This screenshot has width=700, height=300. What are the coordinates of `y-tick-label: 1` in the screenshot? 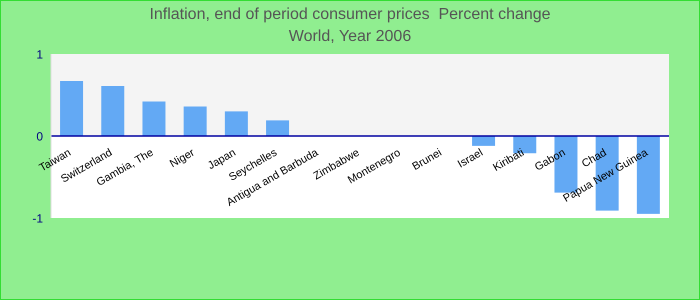 It's located at (40, 54).